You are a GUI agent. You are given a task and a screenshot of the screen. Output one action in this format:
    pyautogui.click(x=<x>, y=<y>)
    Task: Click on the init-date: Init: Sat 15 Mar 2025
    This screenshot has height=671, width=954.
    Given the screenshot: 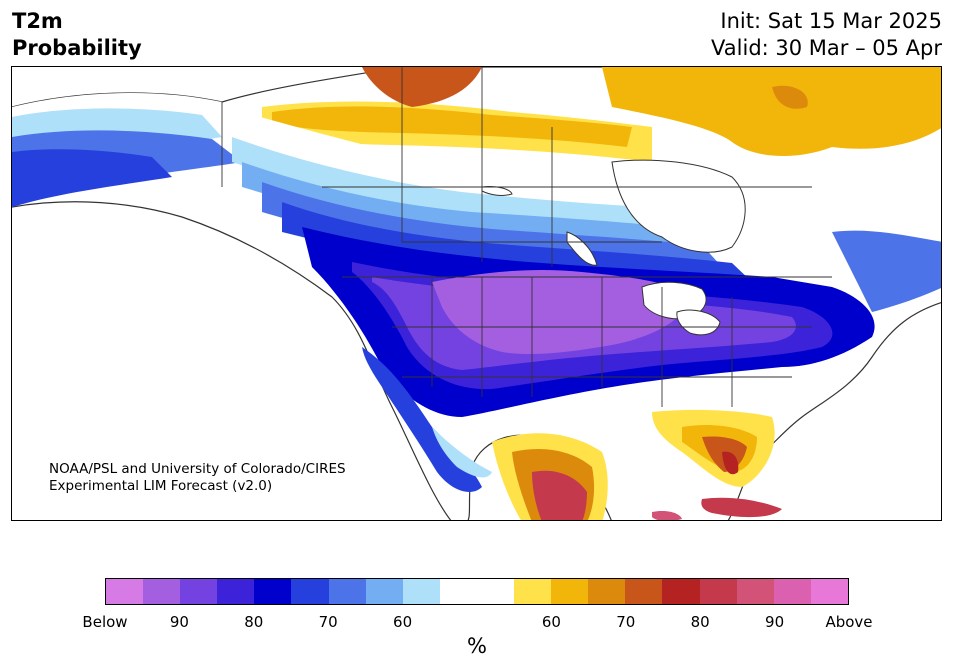 What is the action you would take?
    pyautogui.click(x=831, y=21)
    